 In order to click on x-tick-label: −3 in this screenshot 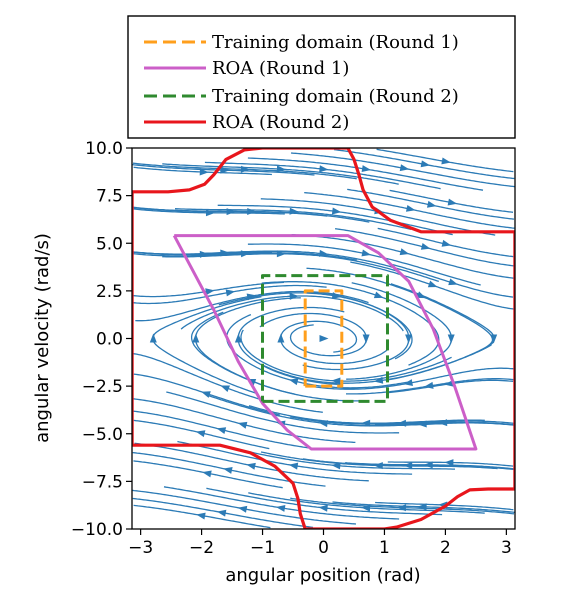, I will do `click(140, 548)`.